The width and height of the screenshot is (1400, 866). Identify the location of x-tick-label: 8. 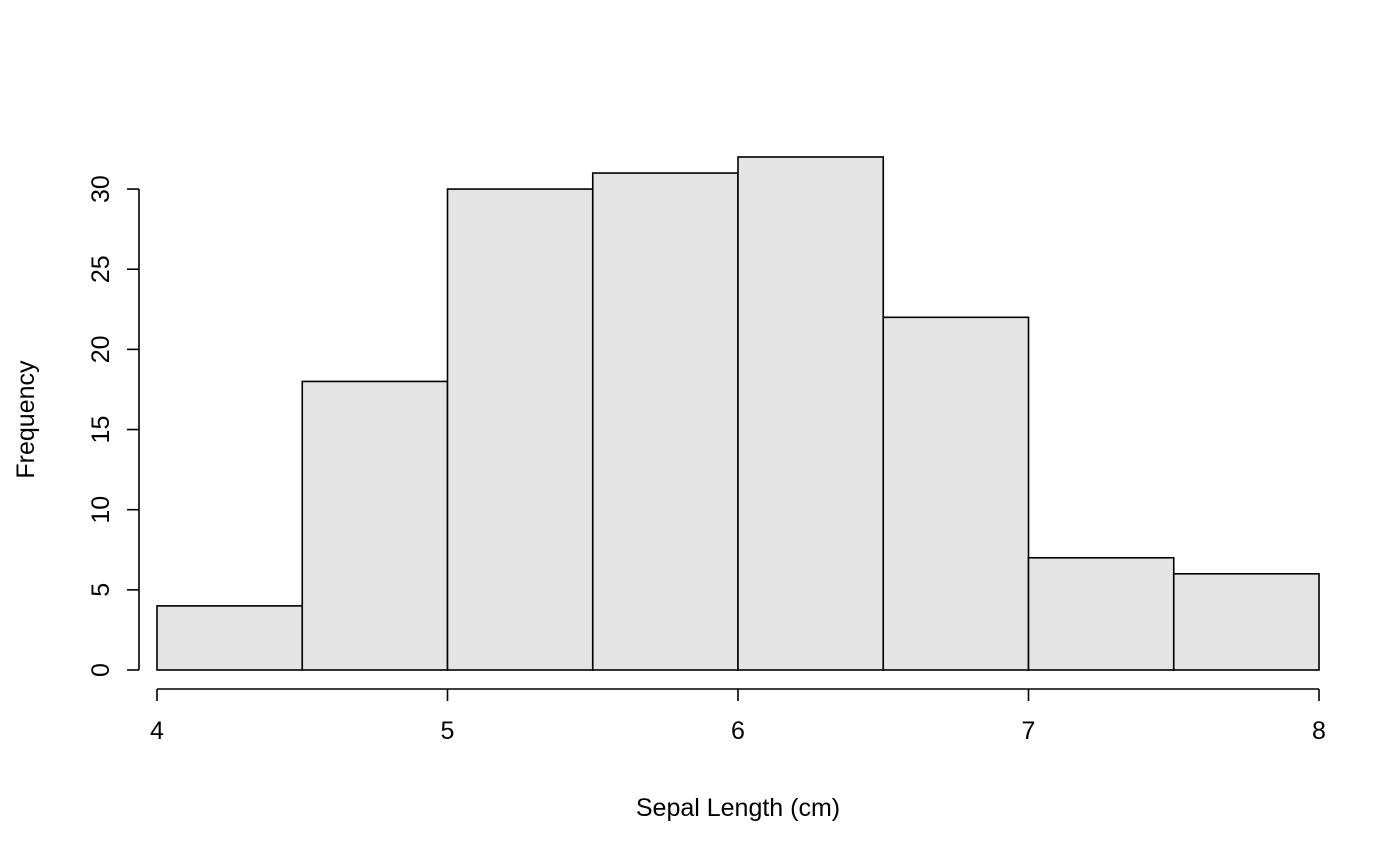
(1319, 731).